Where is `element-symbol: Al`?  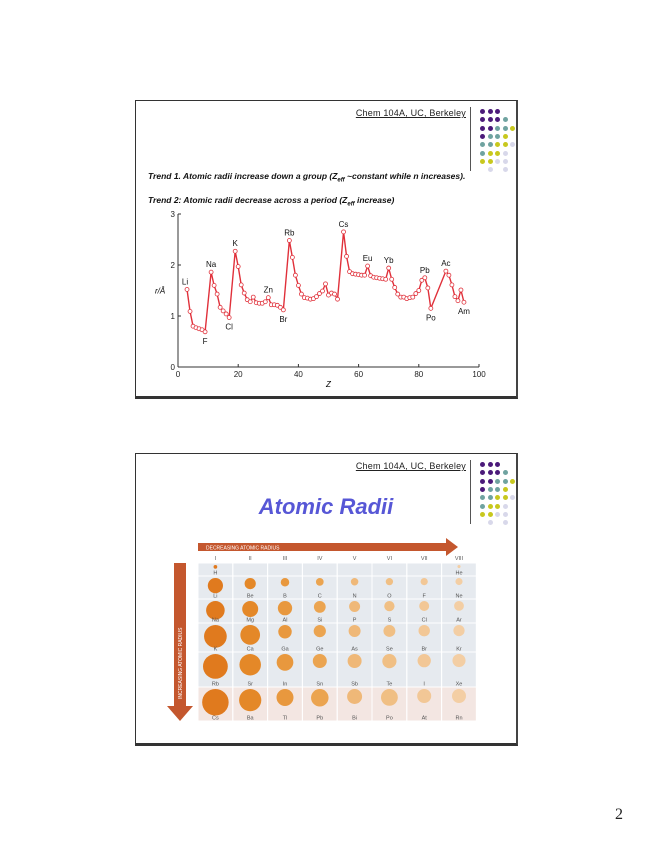 element-symbol: Al is located at coordinates (285, 621).